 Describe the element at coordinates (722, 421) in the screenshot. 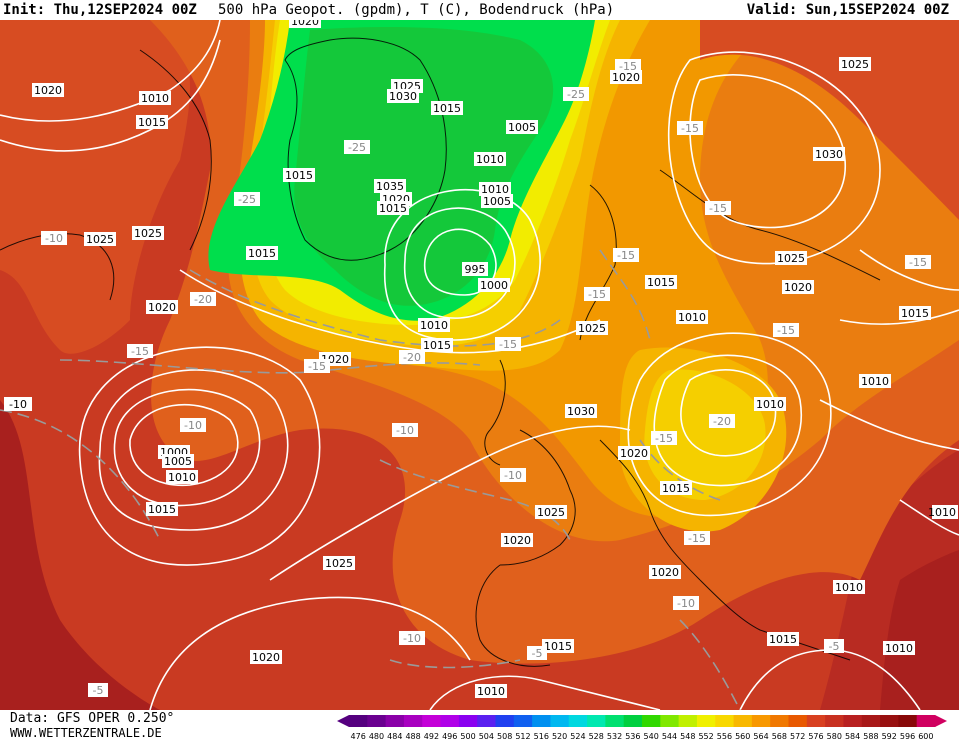

I see `temp-label: -20` at that location.